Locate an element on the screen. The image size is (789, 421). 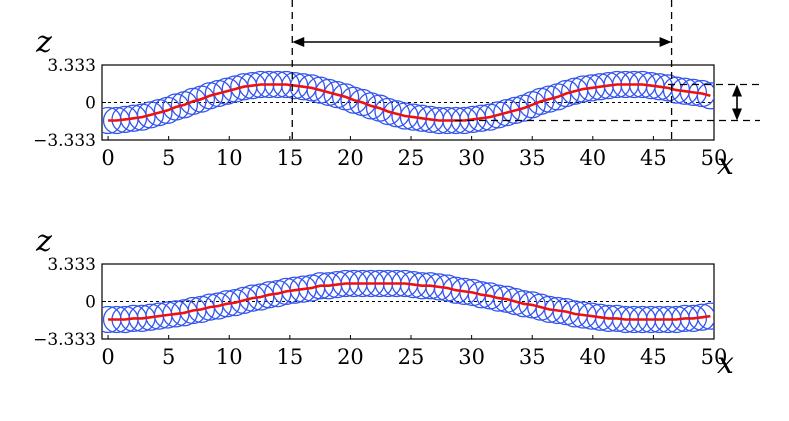
wavelength-arrow-head-right is located at coordinates (665, 42).